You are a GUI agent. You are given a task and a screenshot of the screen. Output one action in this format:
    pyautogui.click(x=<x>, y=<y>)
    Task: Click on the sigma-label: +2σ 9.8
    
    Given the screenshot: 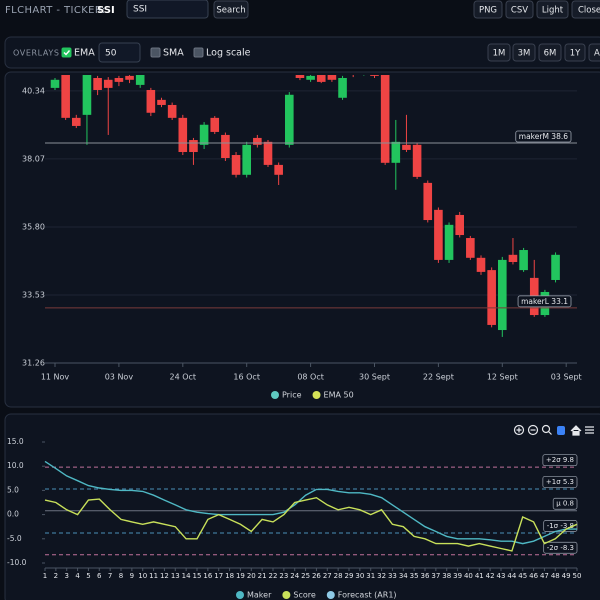 What is the action you would take?
    pyautogui.click(x=560, y=460)
    